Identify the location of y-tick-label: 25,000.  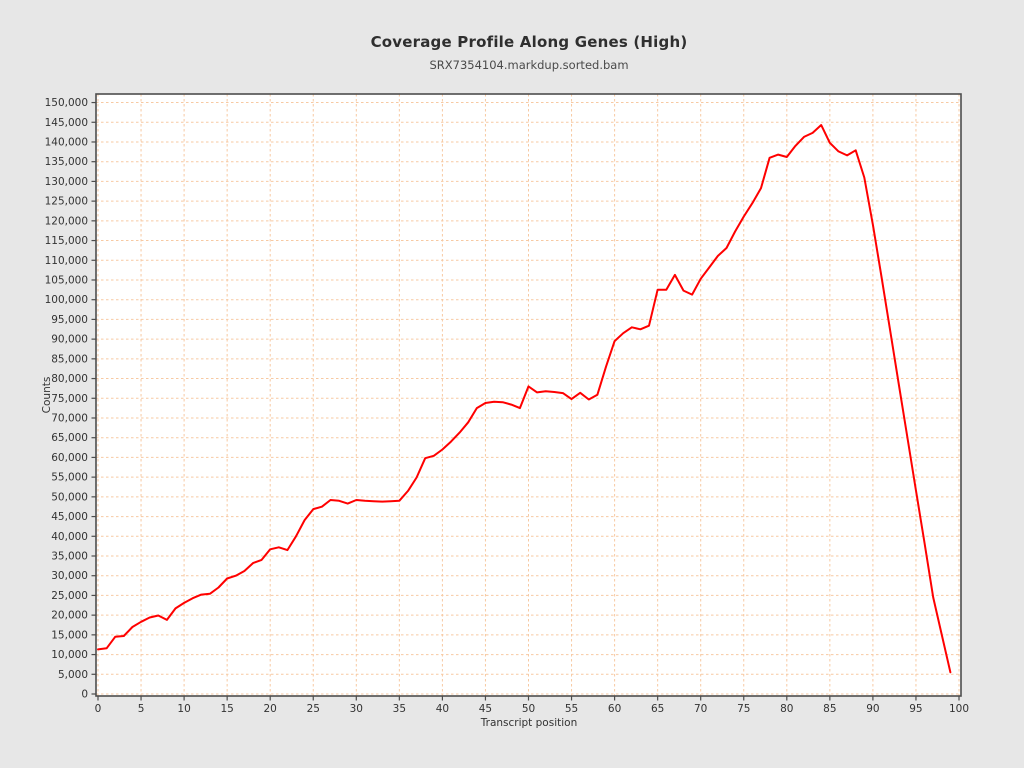
(69, 596).